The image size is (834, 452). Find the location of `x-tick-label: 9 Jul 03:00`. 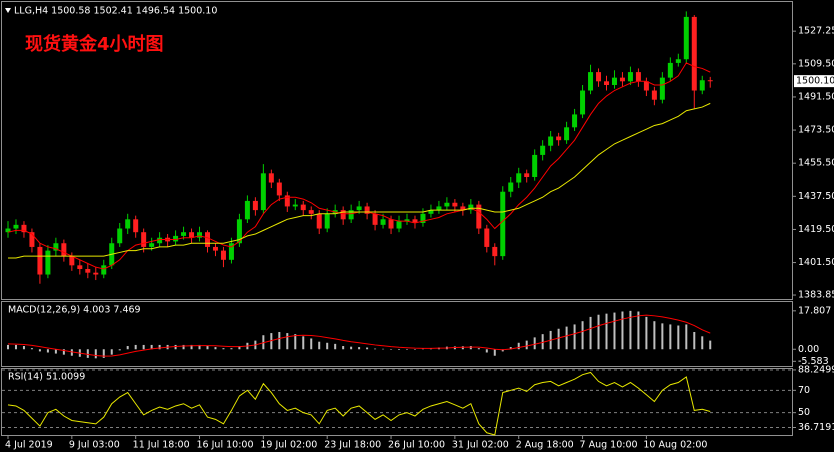

x-tick-label: 9 Jul 03:00 is located at coordinates (94, 445).